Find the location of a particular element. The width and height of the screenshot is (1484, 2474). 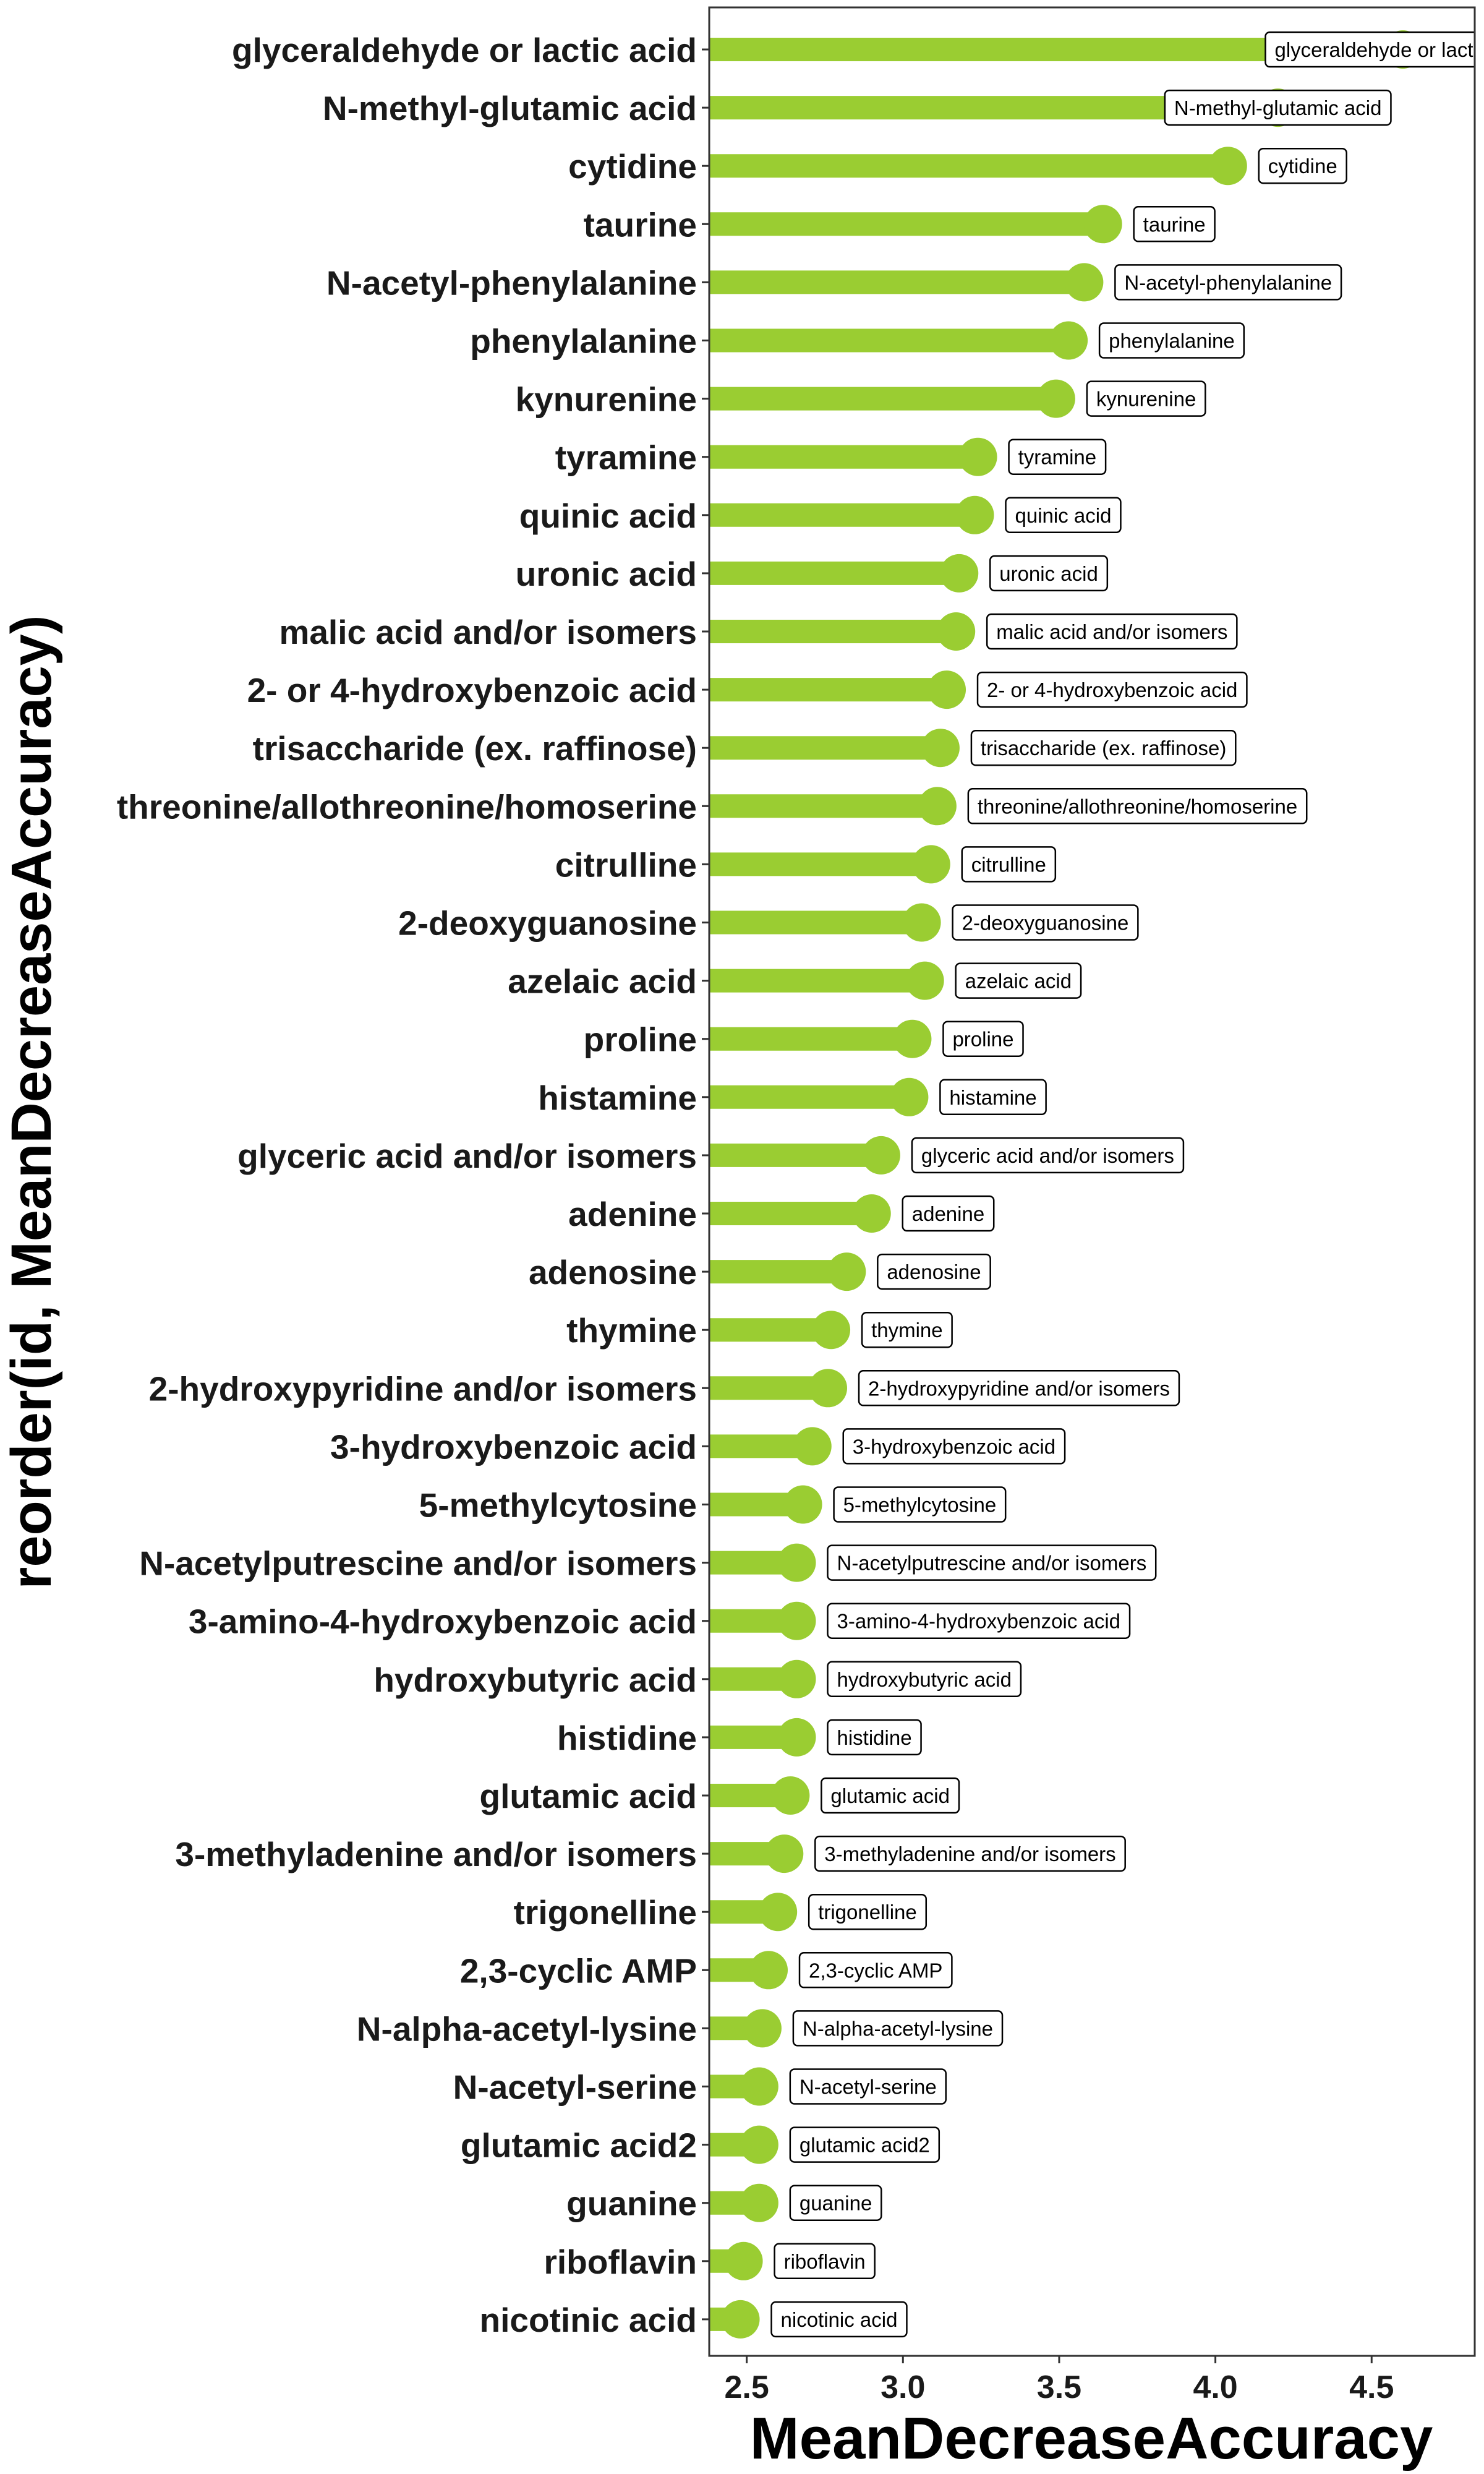

data-label-body: kynurenine is located at coordinates (1146, 398).